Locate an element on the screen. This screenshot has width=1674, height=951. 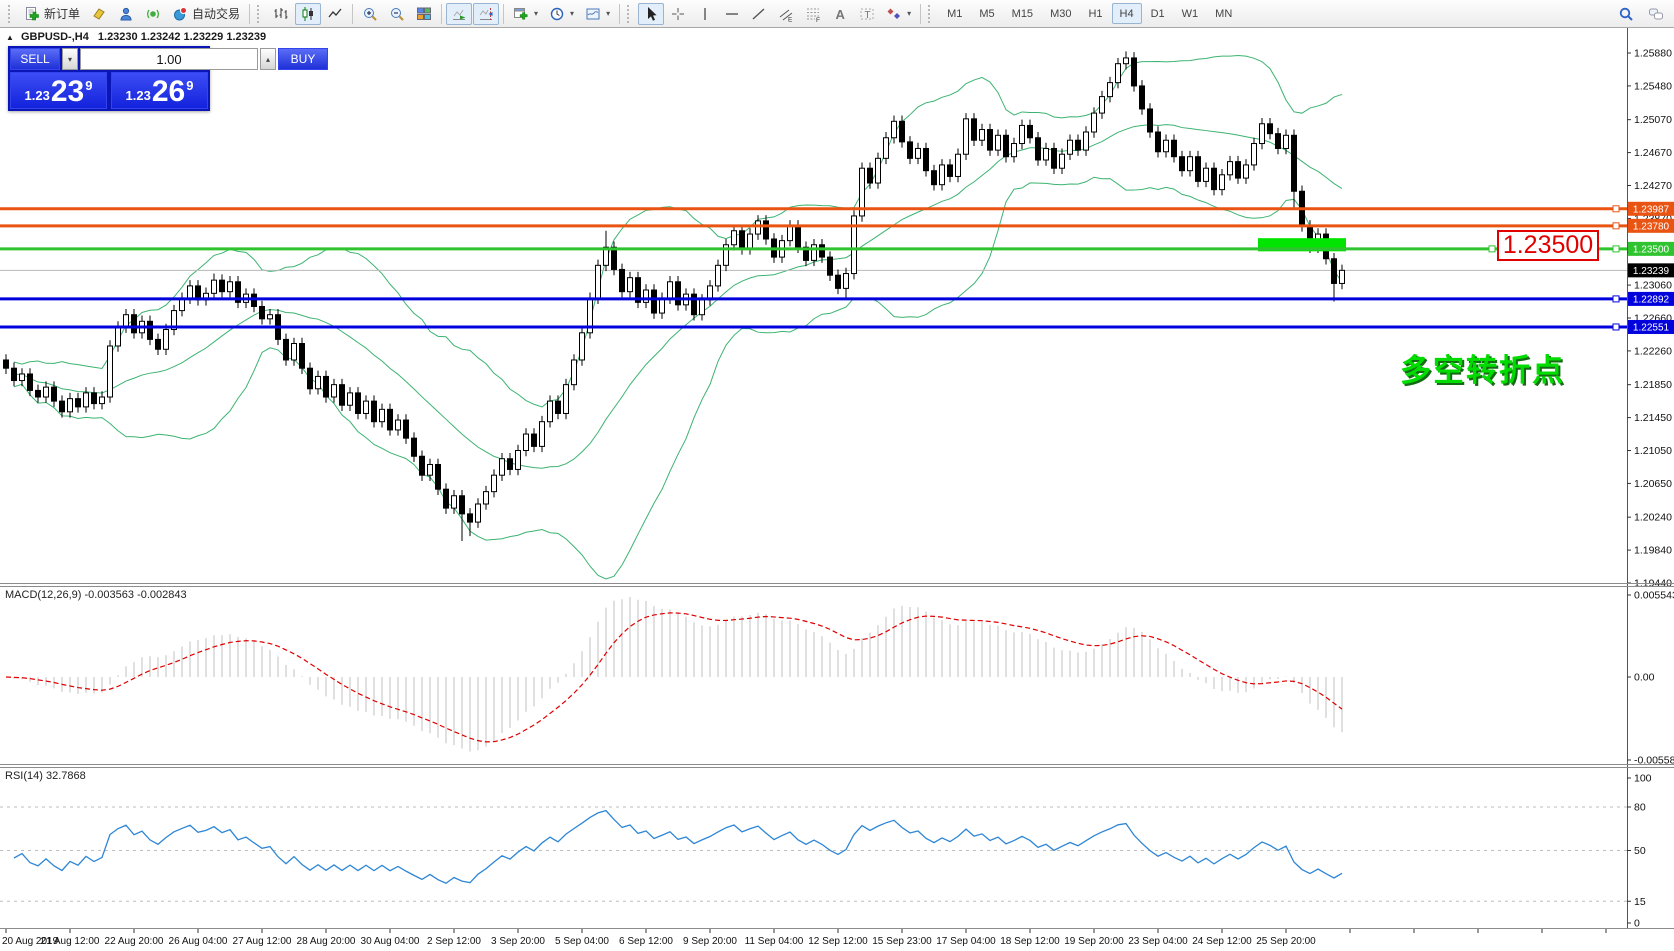
market-watch-button is located at coordinates (126, 14).